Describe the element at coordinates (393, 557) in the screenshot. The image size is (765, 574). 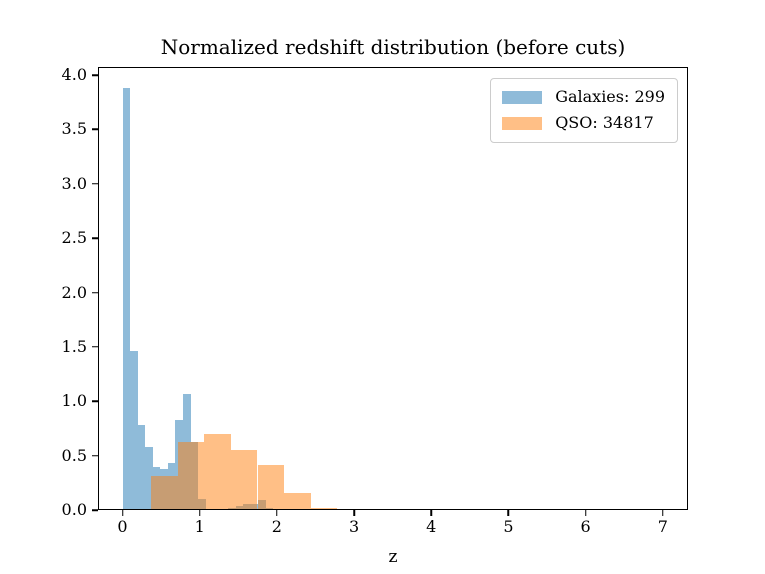
I see `x-axis-label: z` at that location.